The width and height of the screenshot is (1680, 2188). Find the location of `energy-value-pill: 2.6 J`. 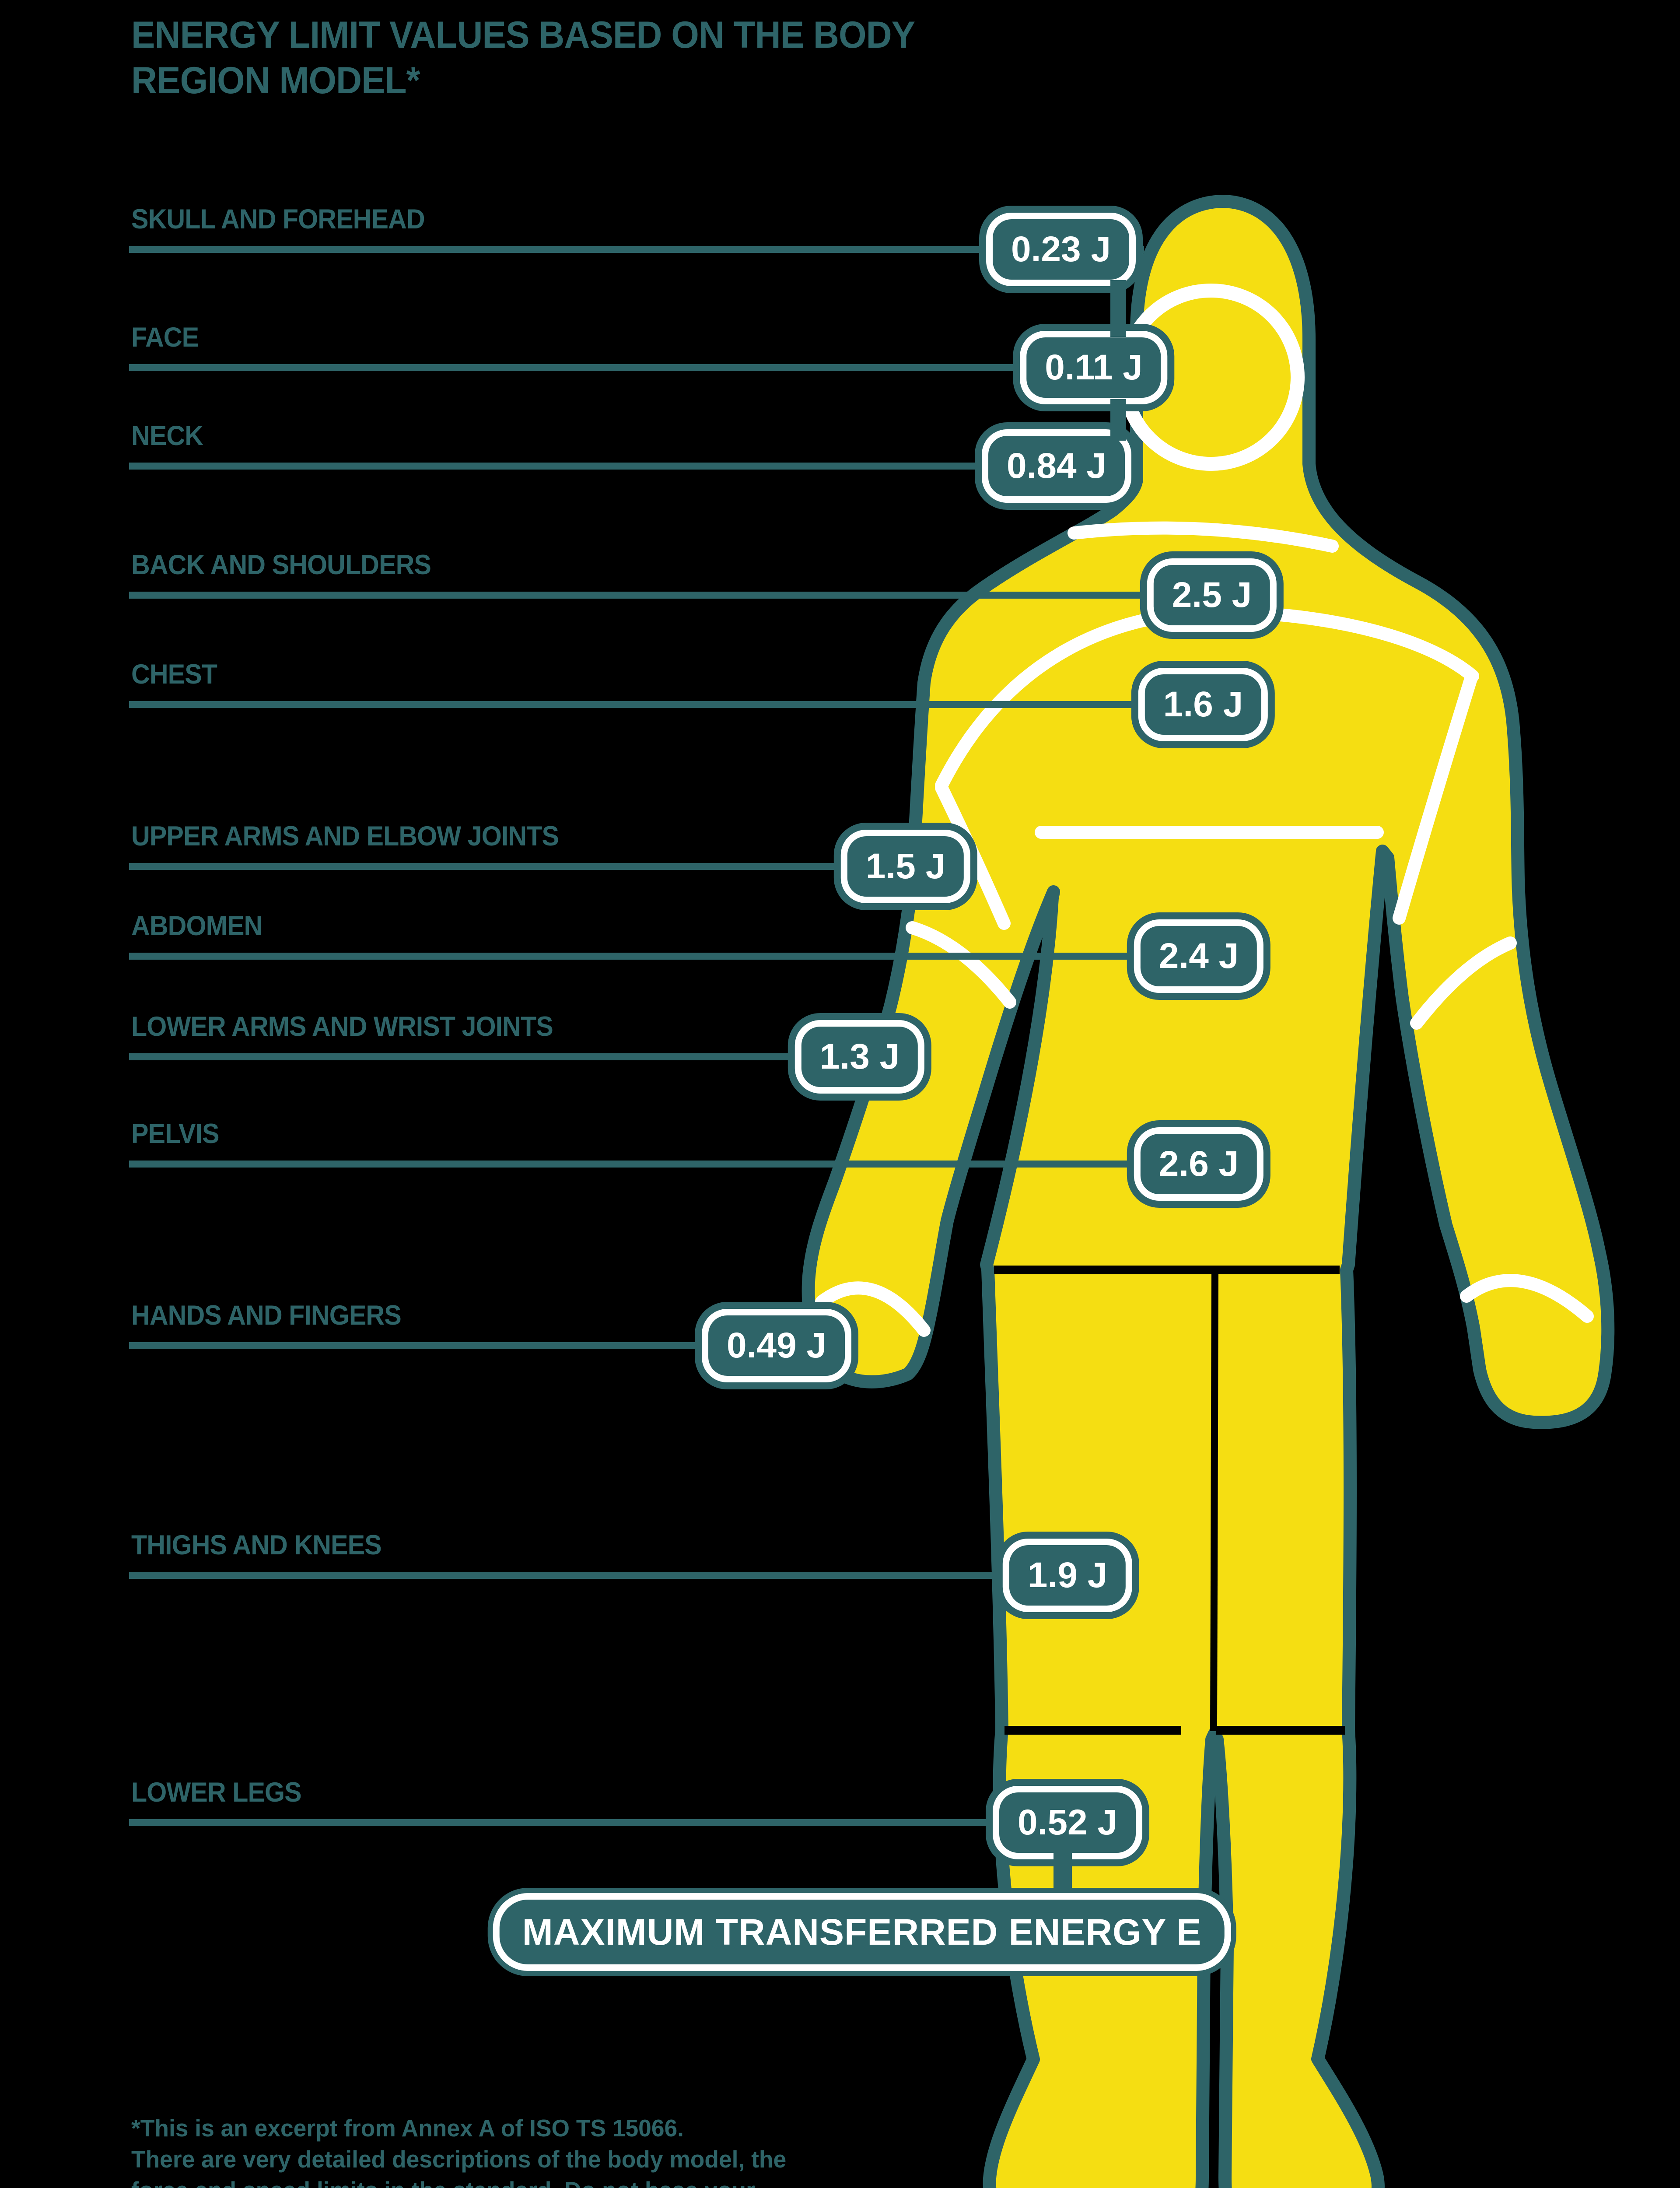

energy-value-pill: 2.6 J is located at coordinates (1199, 1164).